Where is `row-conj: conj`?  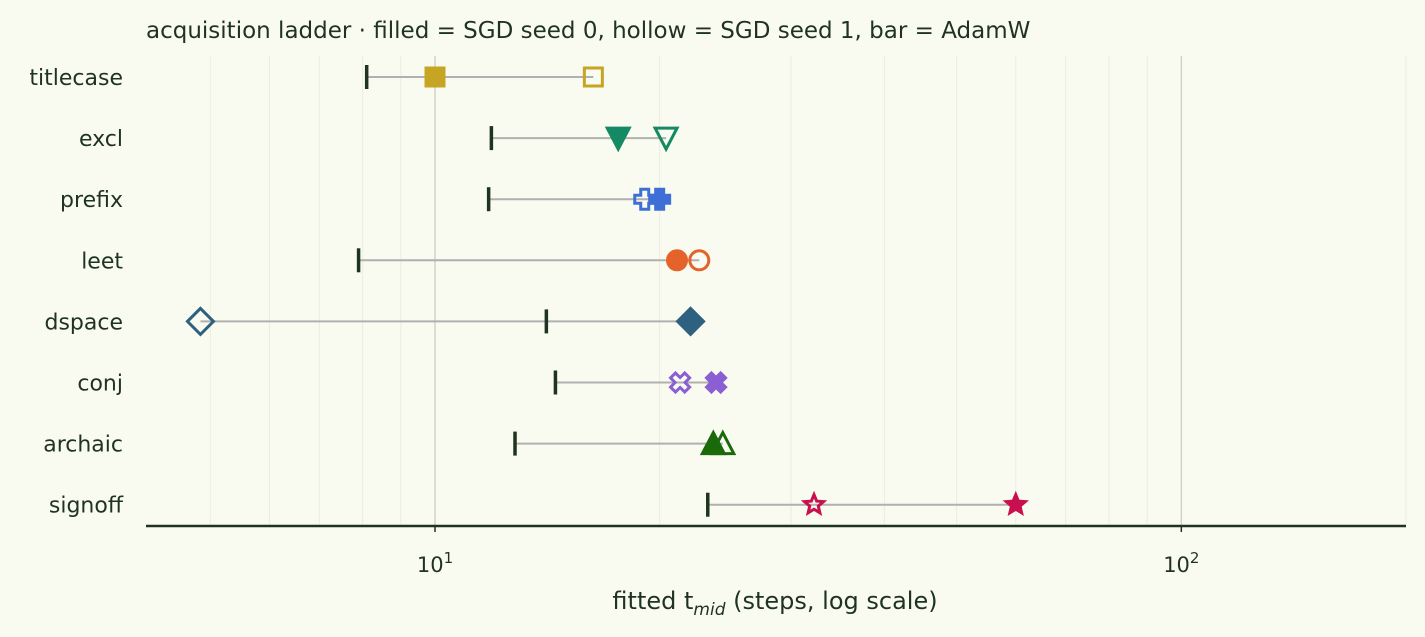
row-conj: conj is located at coordinates (402, 383).